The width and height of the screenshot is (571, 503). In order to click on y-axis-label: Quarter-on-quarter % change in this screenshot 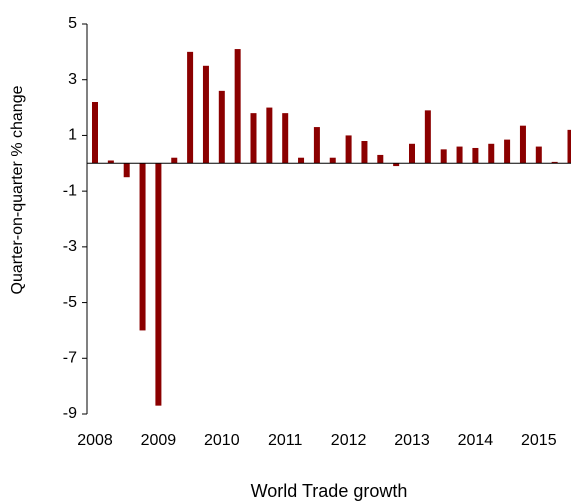, I will do `click(17, 189)`.